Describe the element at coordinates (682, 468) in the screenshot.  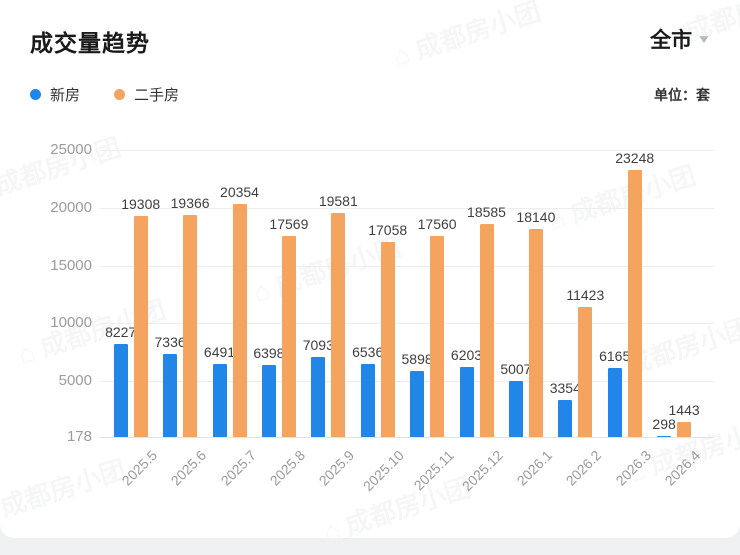
I see `x-axis-label: 2026.4` at that location.